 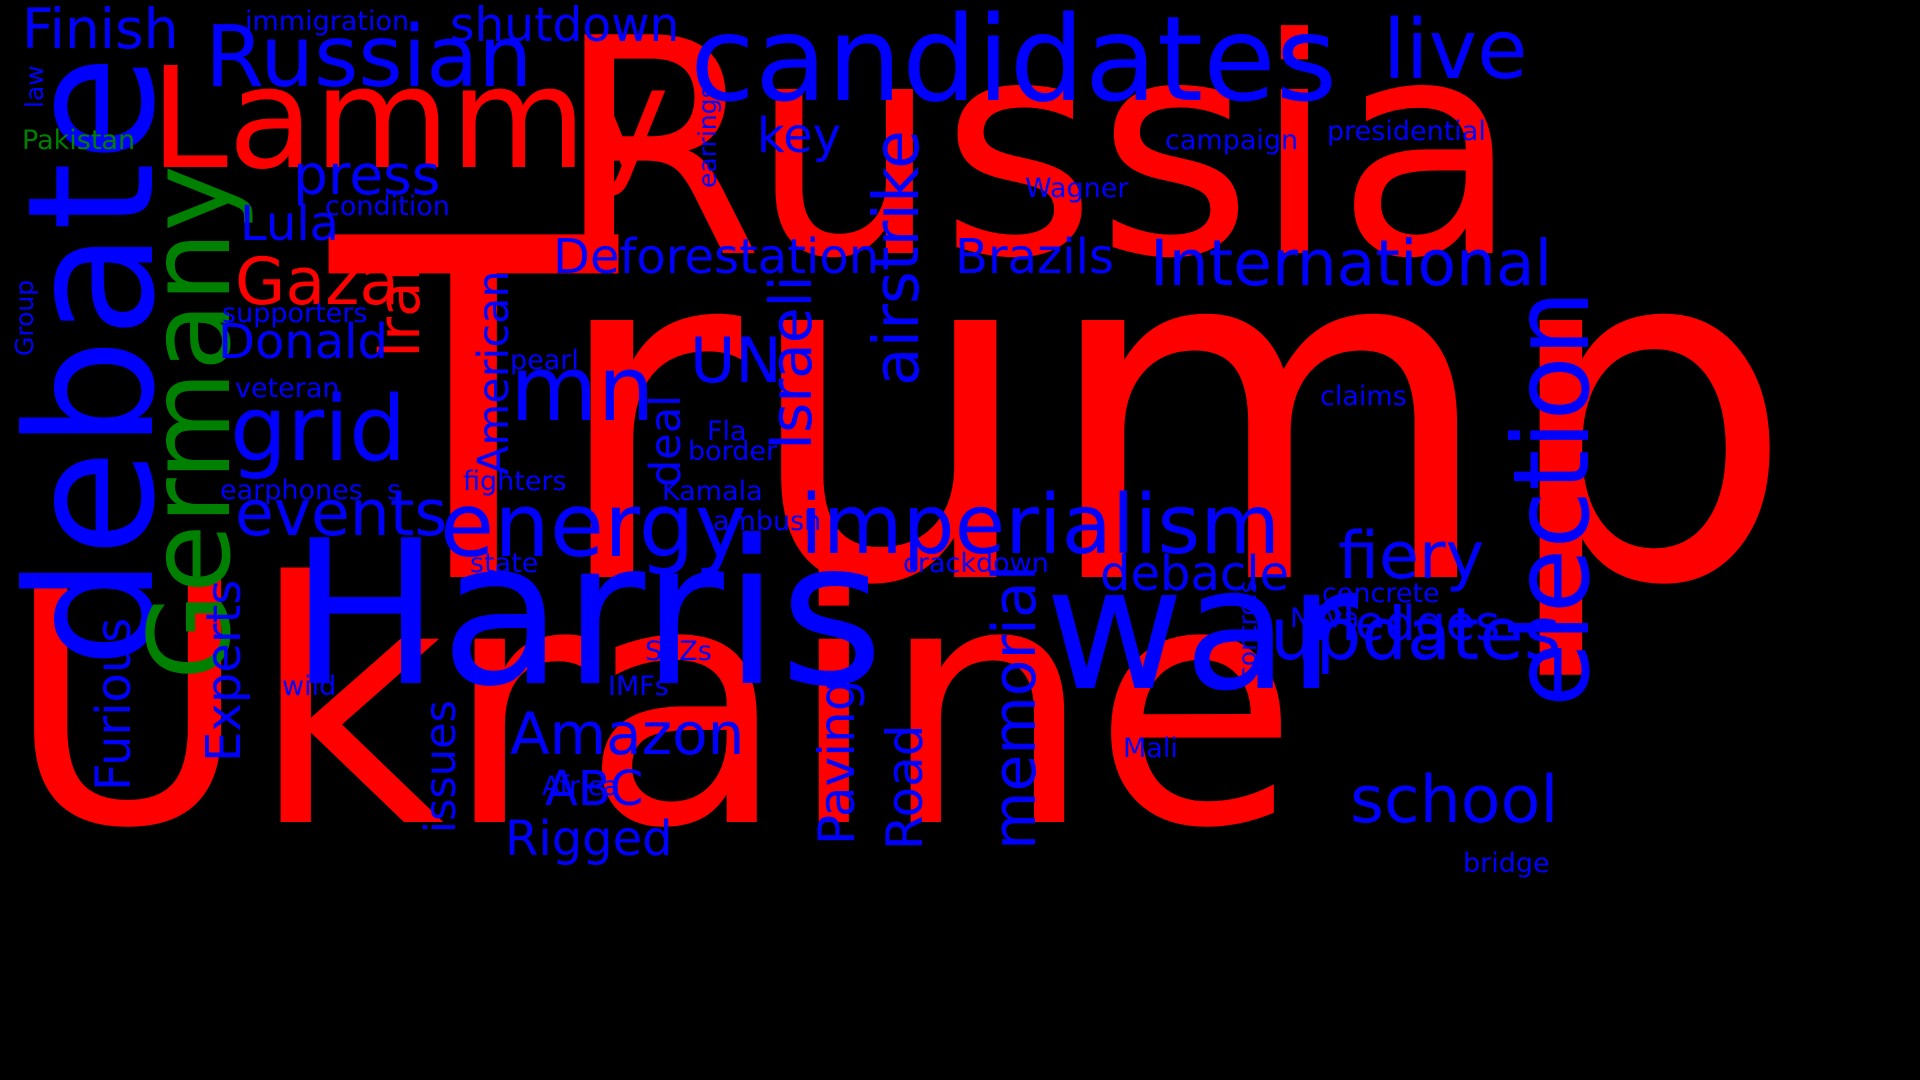 I want to click on word-veteran: veteran, so click(x=287, y=388).